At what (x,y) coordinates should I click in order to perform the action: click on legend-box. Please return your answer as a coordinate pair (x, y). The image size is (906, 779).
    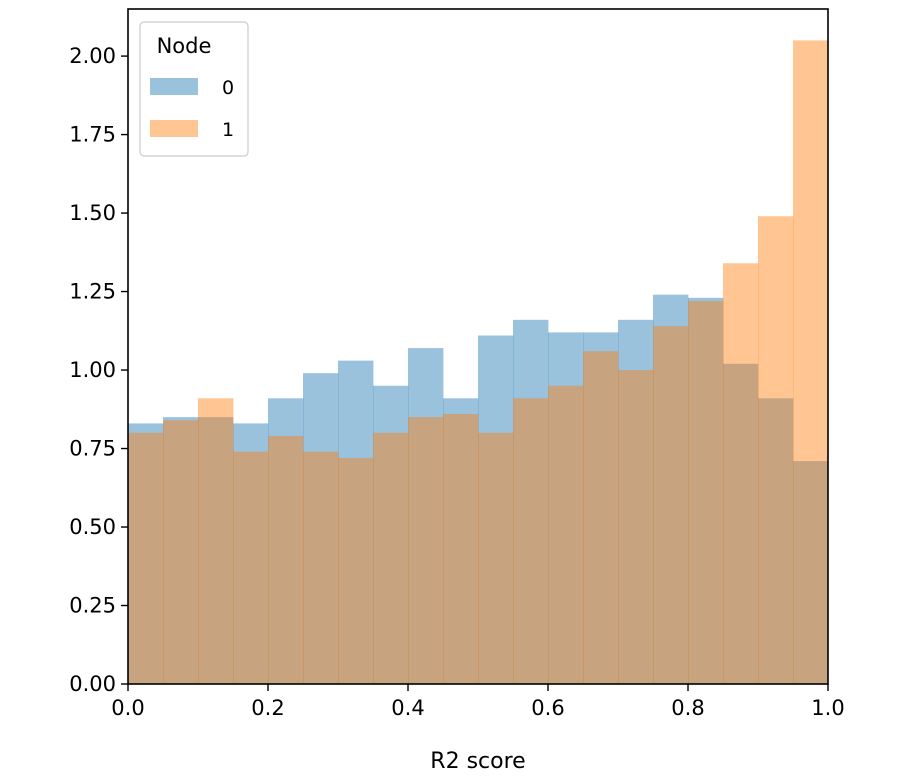
    Looking at the image, I should click on (194, 89).